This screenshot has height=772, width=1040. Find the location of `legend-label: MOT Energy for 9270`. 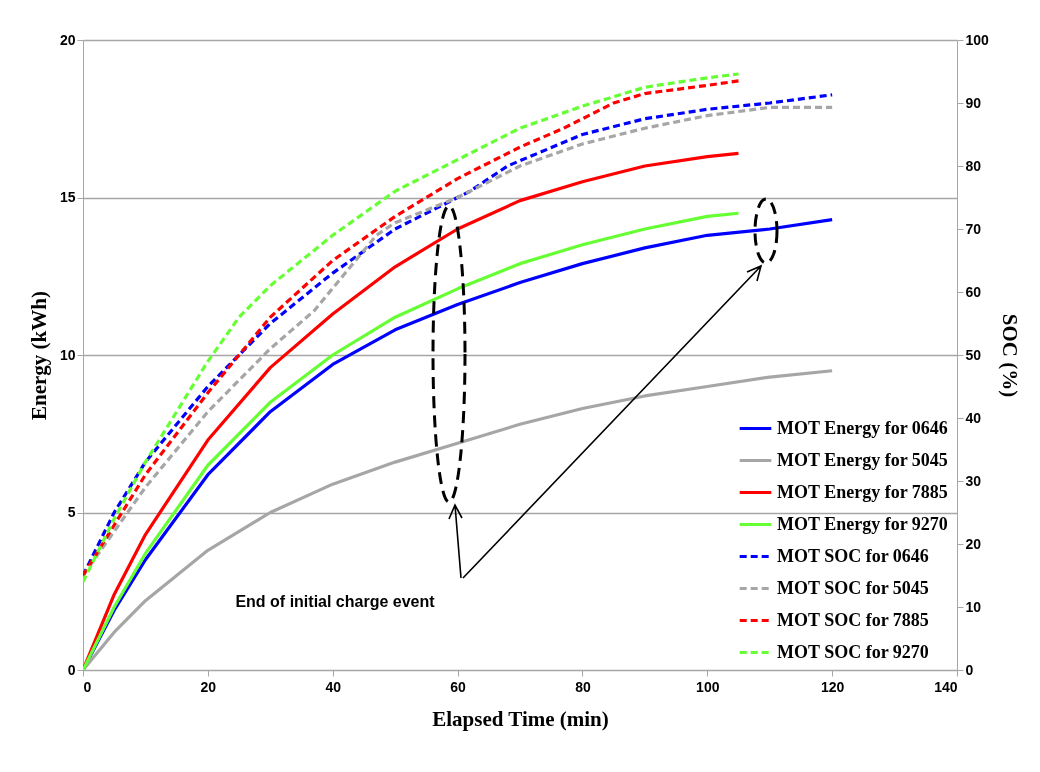

legend-label: MOT Energy for 9270 is located at coordinates (862, 523).